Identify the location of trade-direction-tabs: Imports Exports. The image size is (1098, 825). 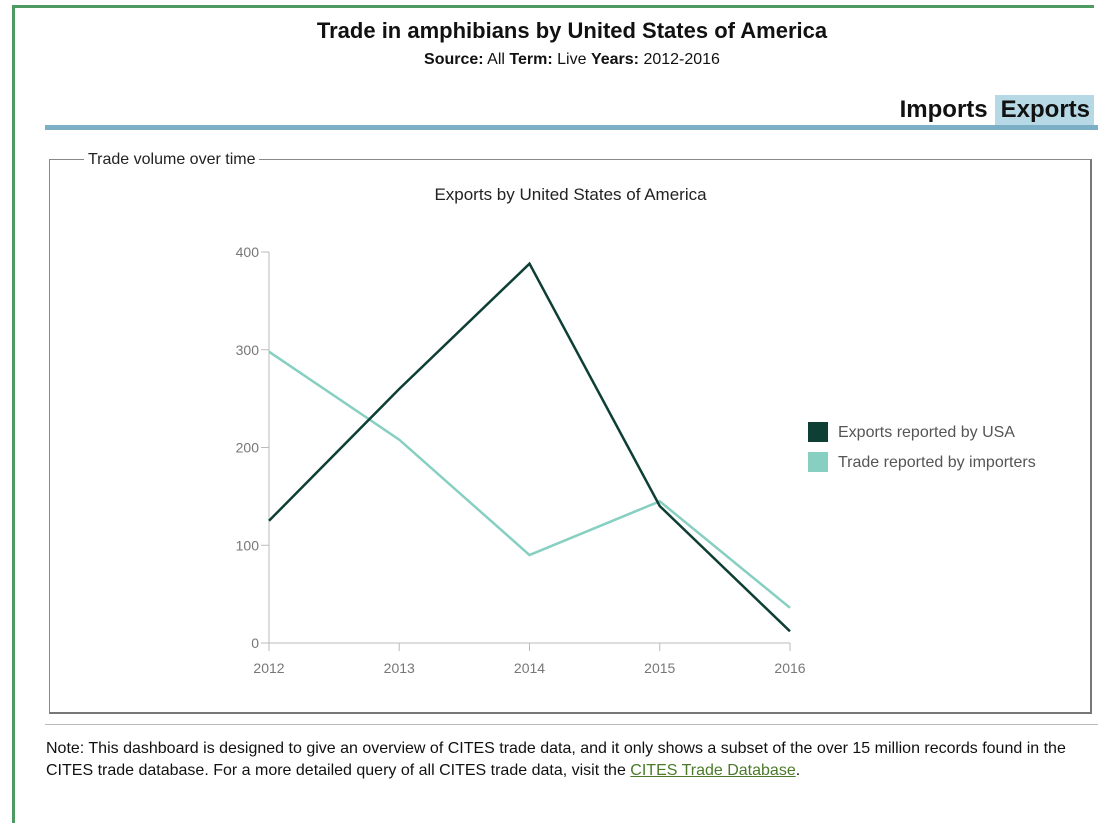
(994, 110).